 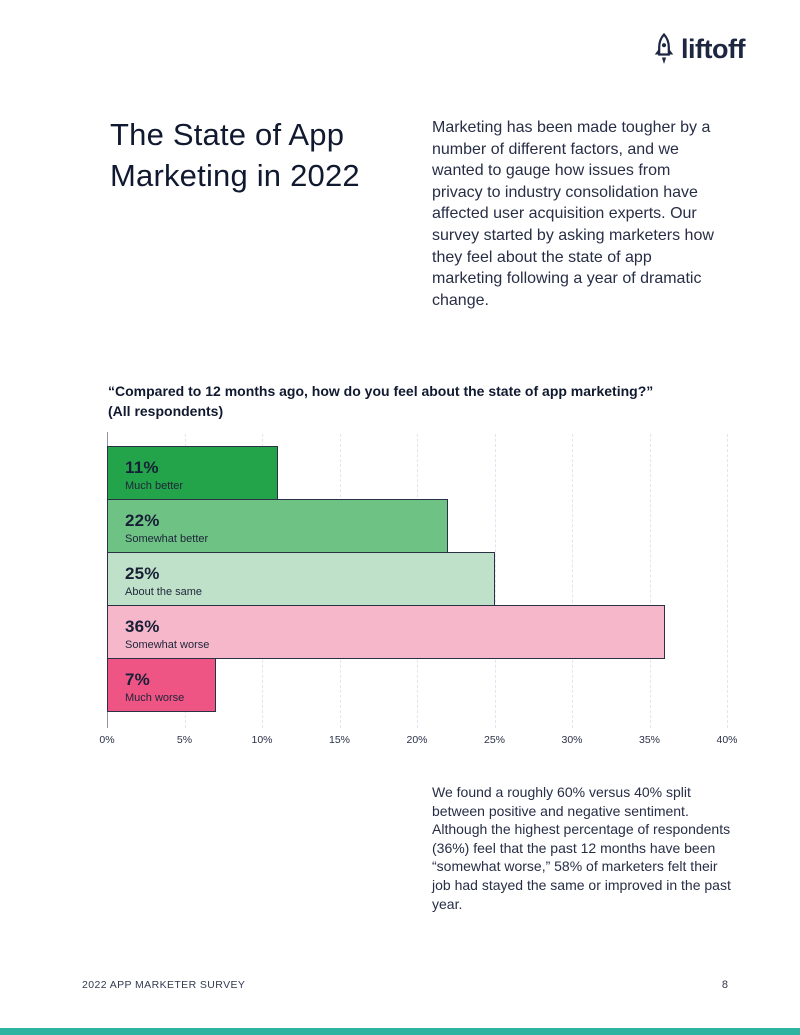 What do you see at coordinates (494, 740) in the screenshot?
I see `x-axis-tick-label: 25%` at bounding box center [494, 740].